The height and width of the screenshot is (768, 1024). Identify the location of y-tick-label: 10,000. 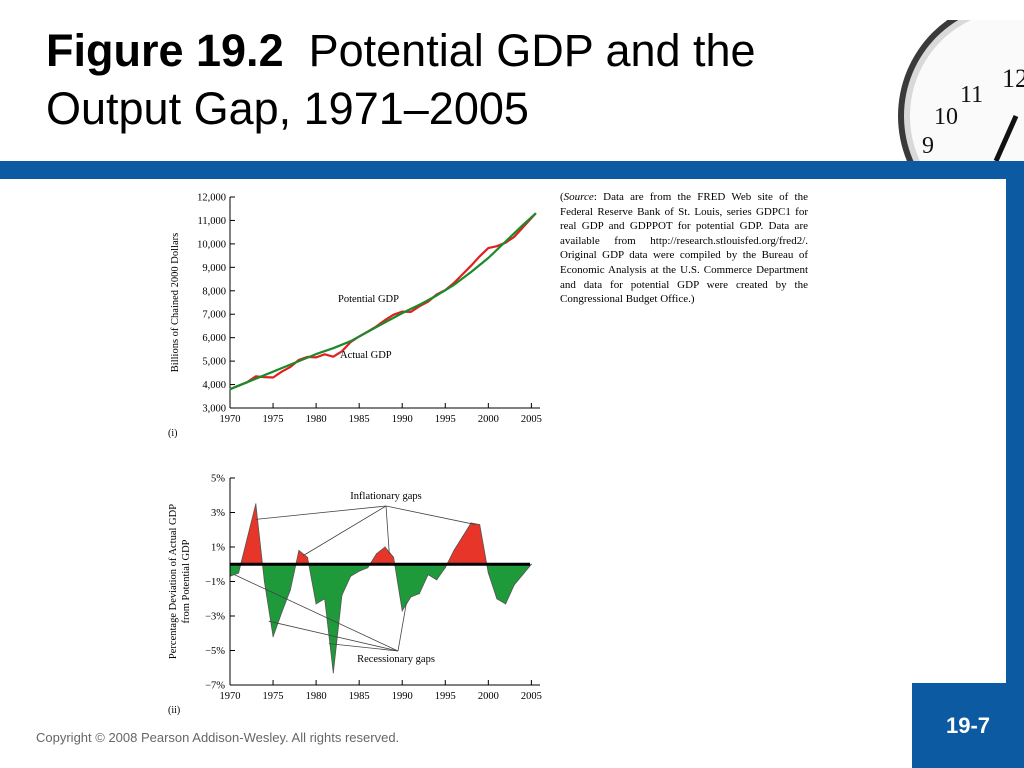
(211, 244).